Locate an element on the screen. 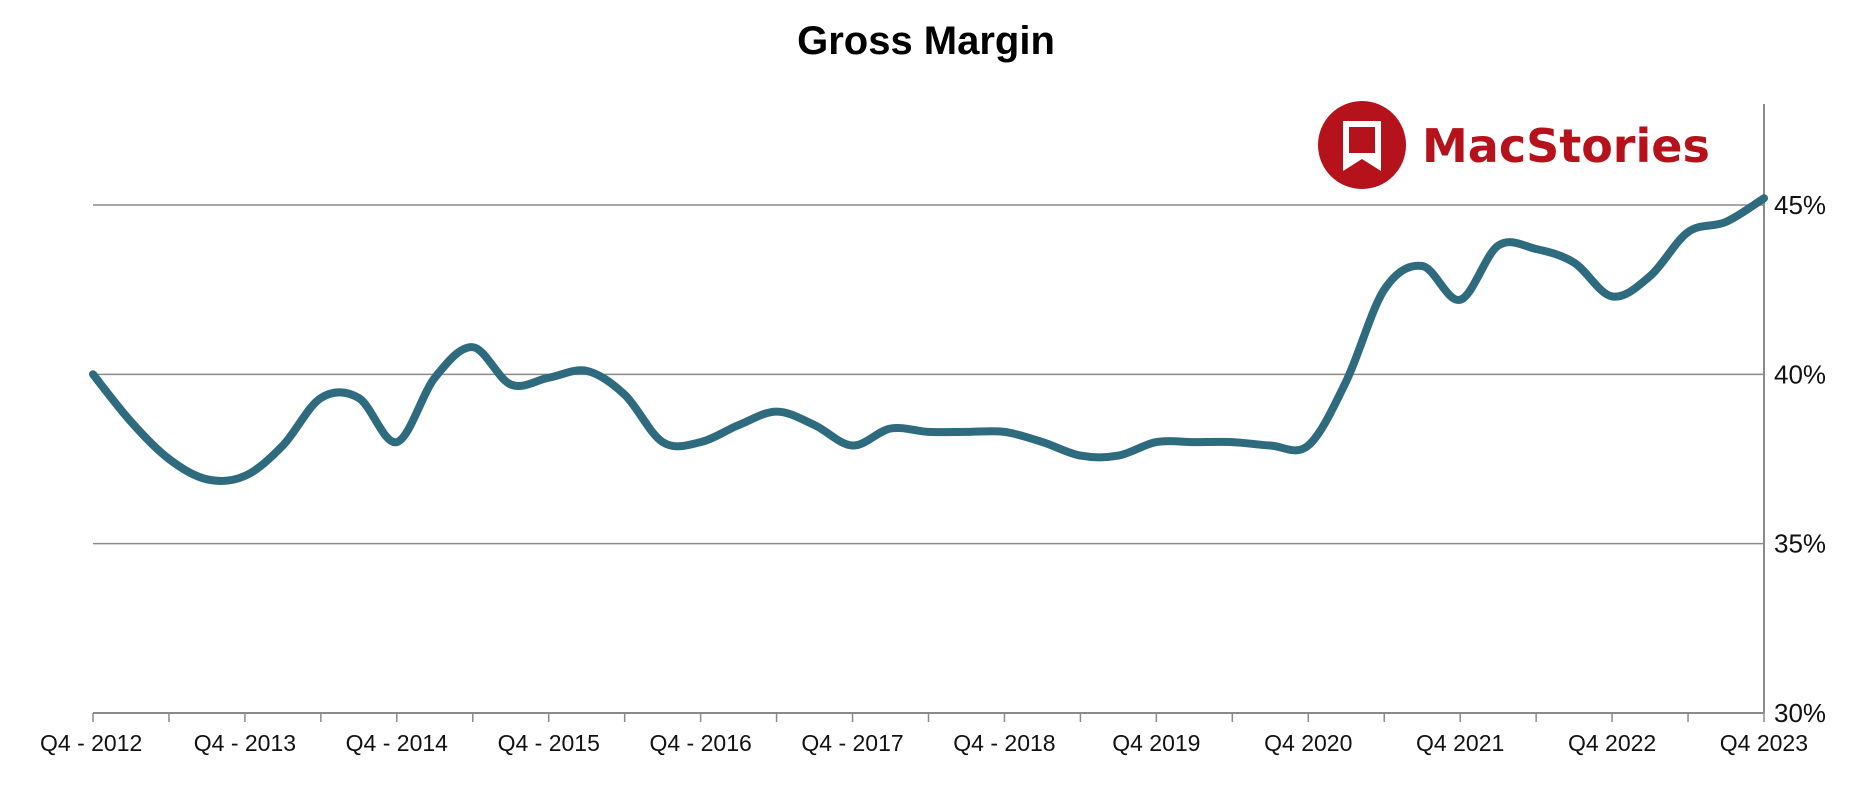 The image size is (1852, 788). x-tick-label: Q4 - 2016 is located at coordinates (700, 743).